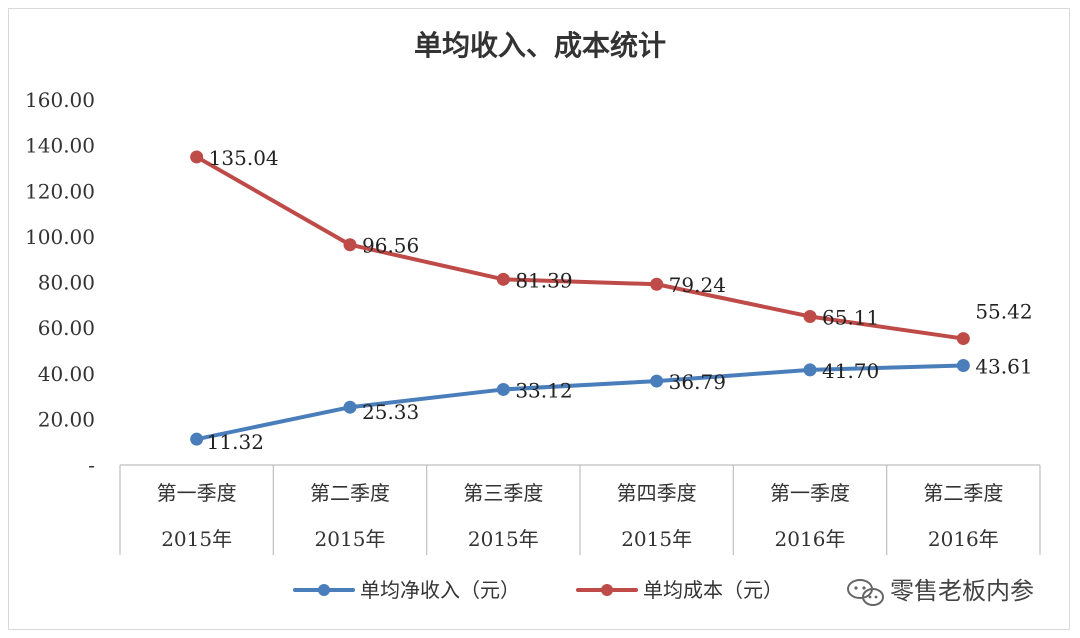 This screenshot has height=638, width=1080. What do you see at coordinates (543, 280) in the screenshot?
I see `data-label-cost: 81.39` at bounding box center [543, 280].